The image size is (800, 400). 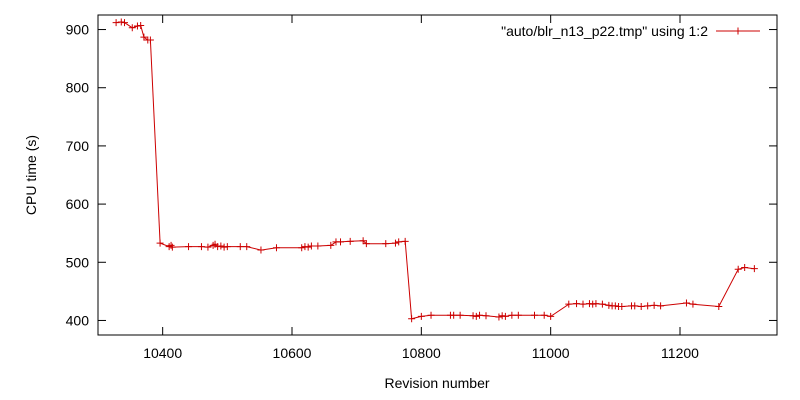 What do you see at coordinates (680, 353) in the screenshot?
I see `x-tick-label: 11200` at bounding box center [680, 353].